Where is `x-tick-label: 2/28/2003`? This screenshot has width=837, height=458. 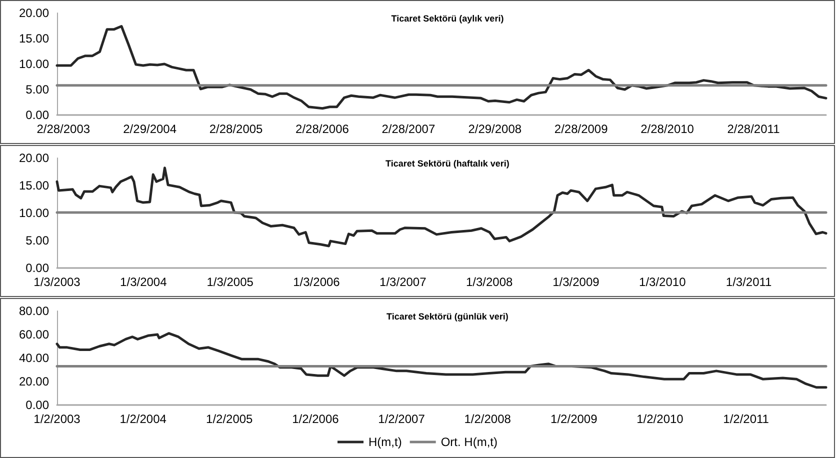
x-tick-label: 2/28/2003 is located at coordinates (63, 129).